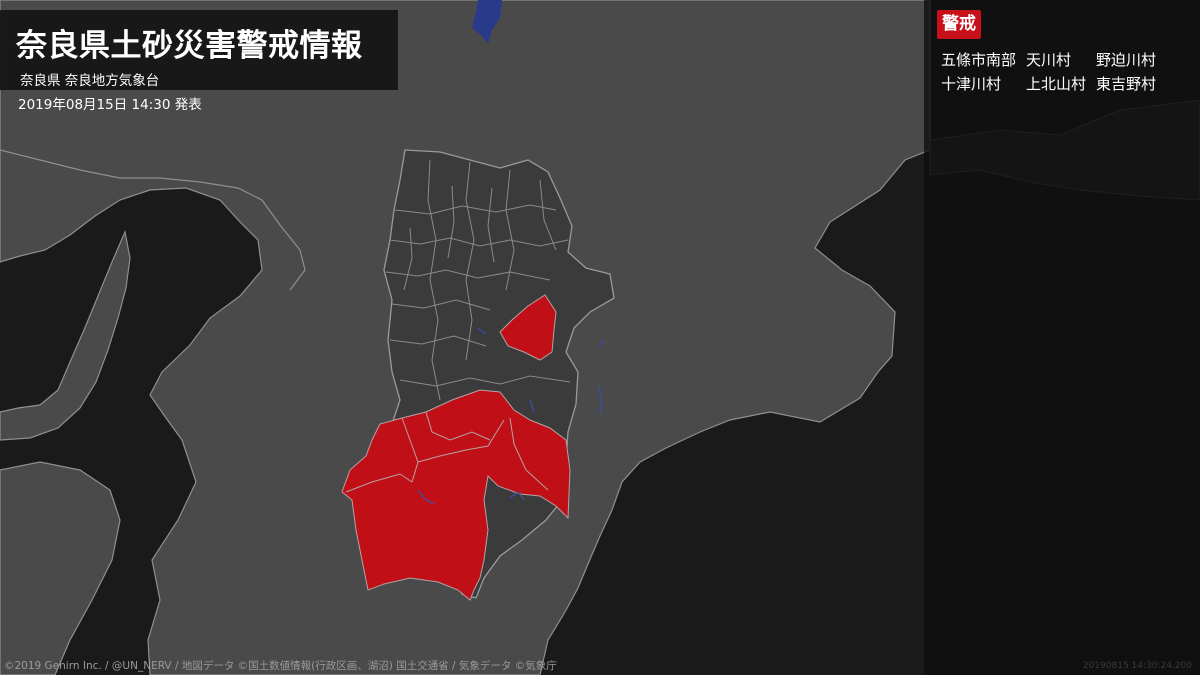 Image resolution: width=1200 pixels, height=675 pixels. I want to click on issuer-label: 奈良県 奈良地方気象台, so click(90, 81).